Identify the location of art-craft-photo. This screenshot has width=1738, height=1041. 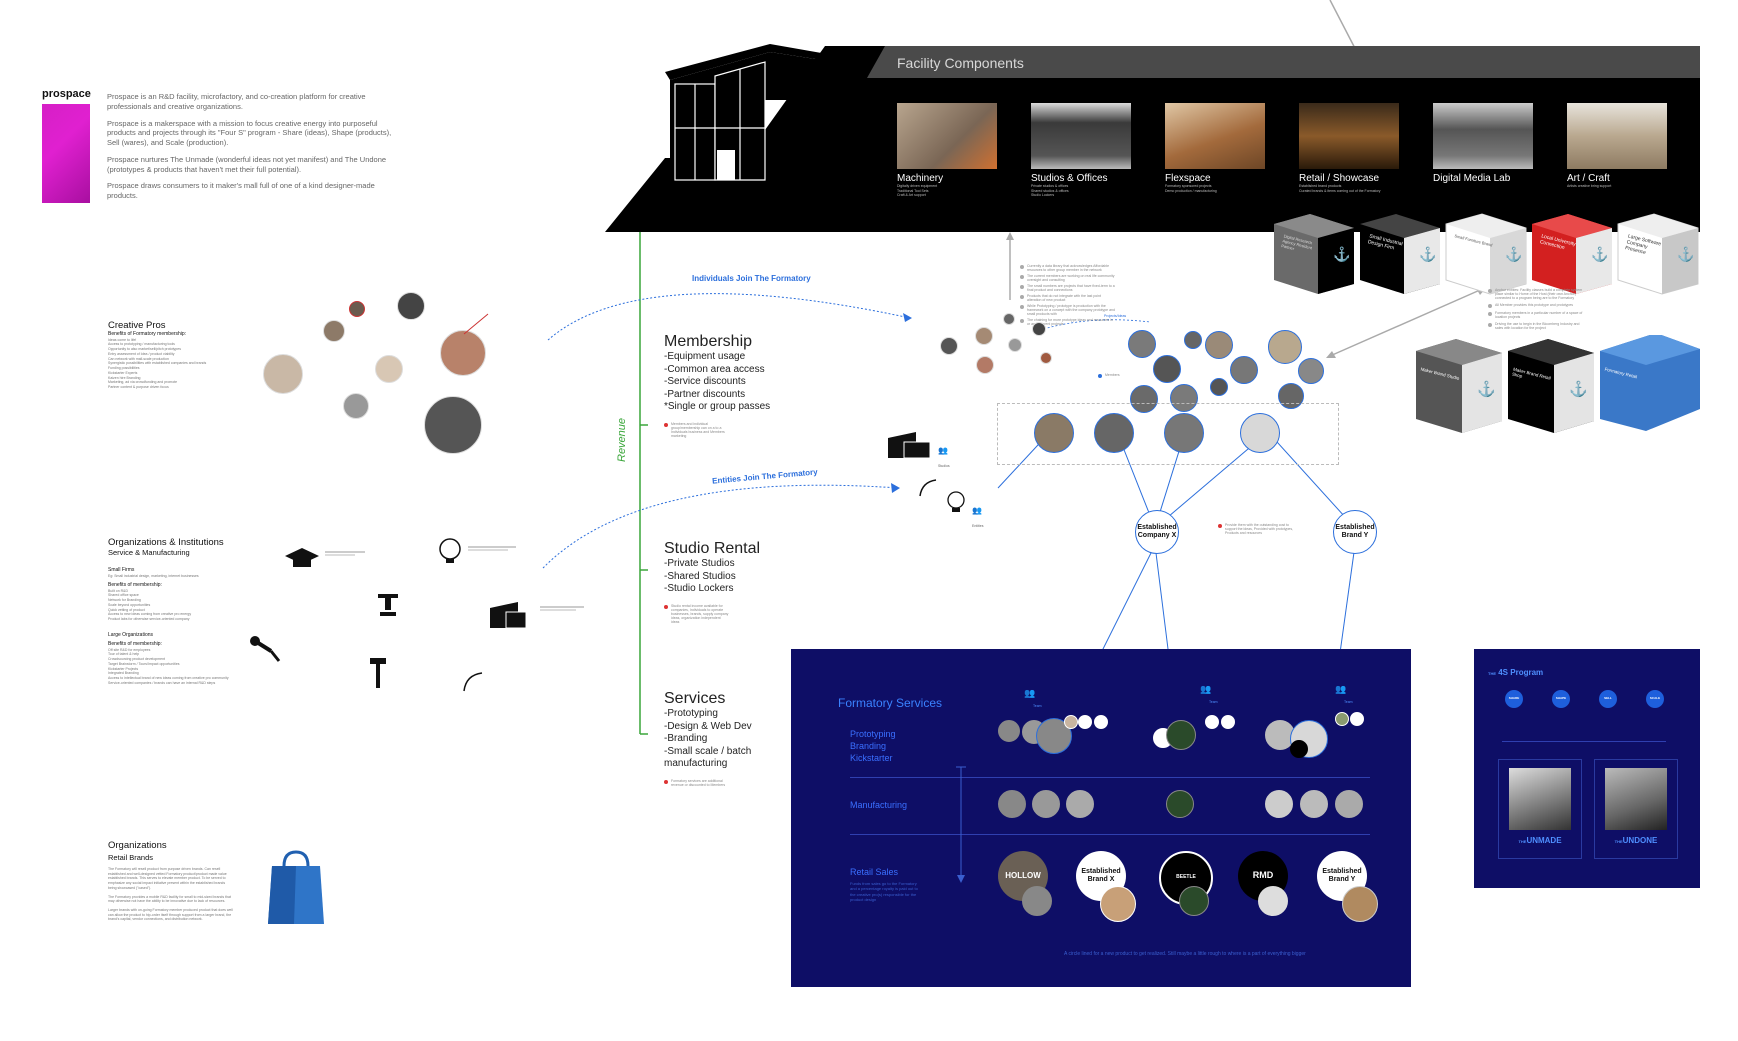
(1617, 136).